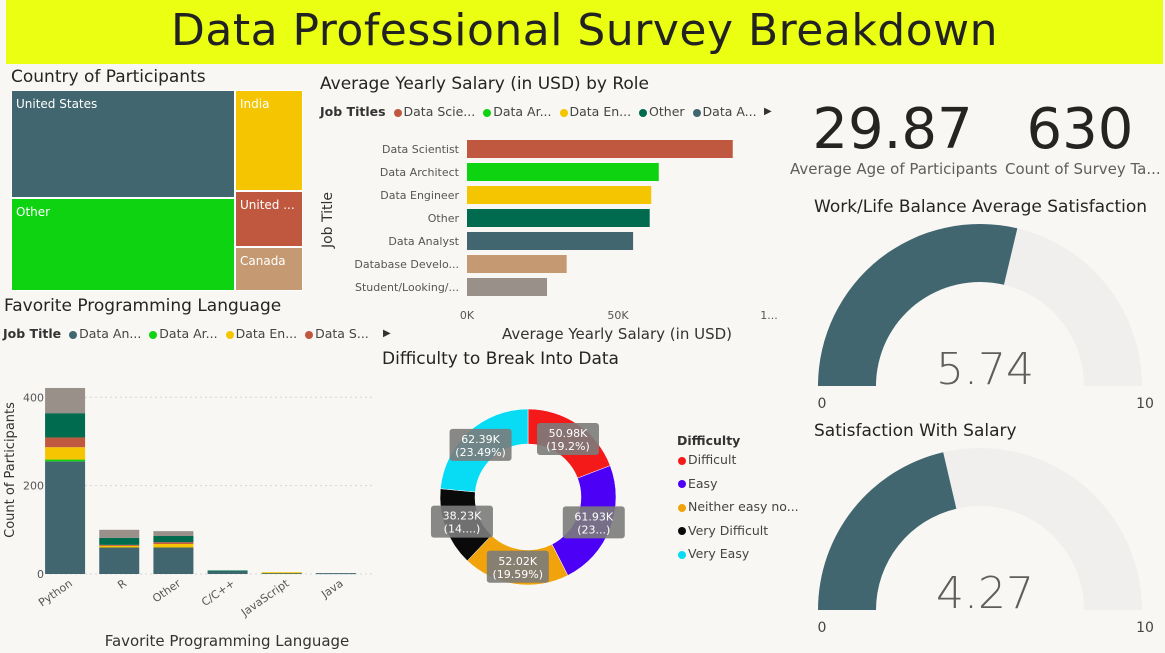 This screenshot has width=1165, height=653. What do you see at coordinates (568, 433) in the screenshot?
I see `data-label-value: 50.98K` at bounding box center [568, 433].